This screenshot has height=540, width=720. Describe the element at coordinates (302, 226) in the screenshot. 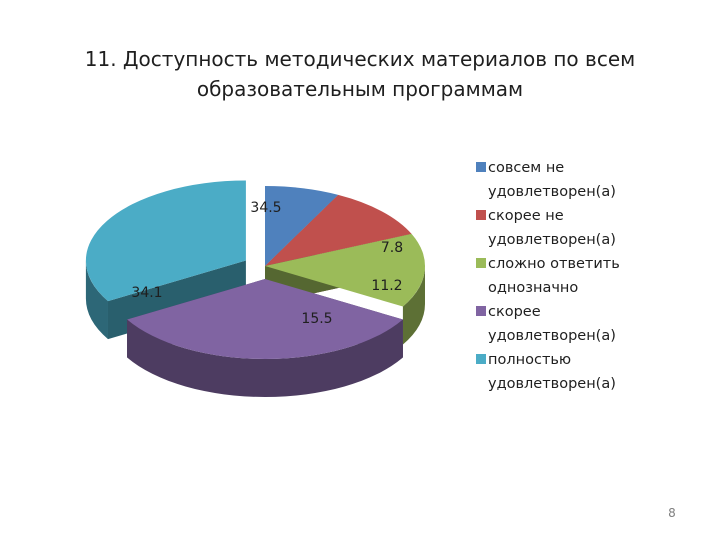

I see `slice-sovsem-ne` at that location.